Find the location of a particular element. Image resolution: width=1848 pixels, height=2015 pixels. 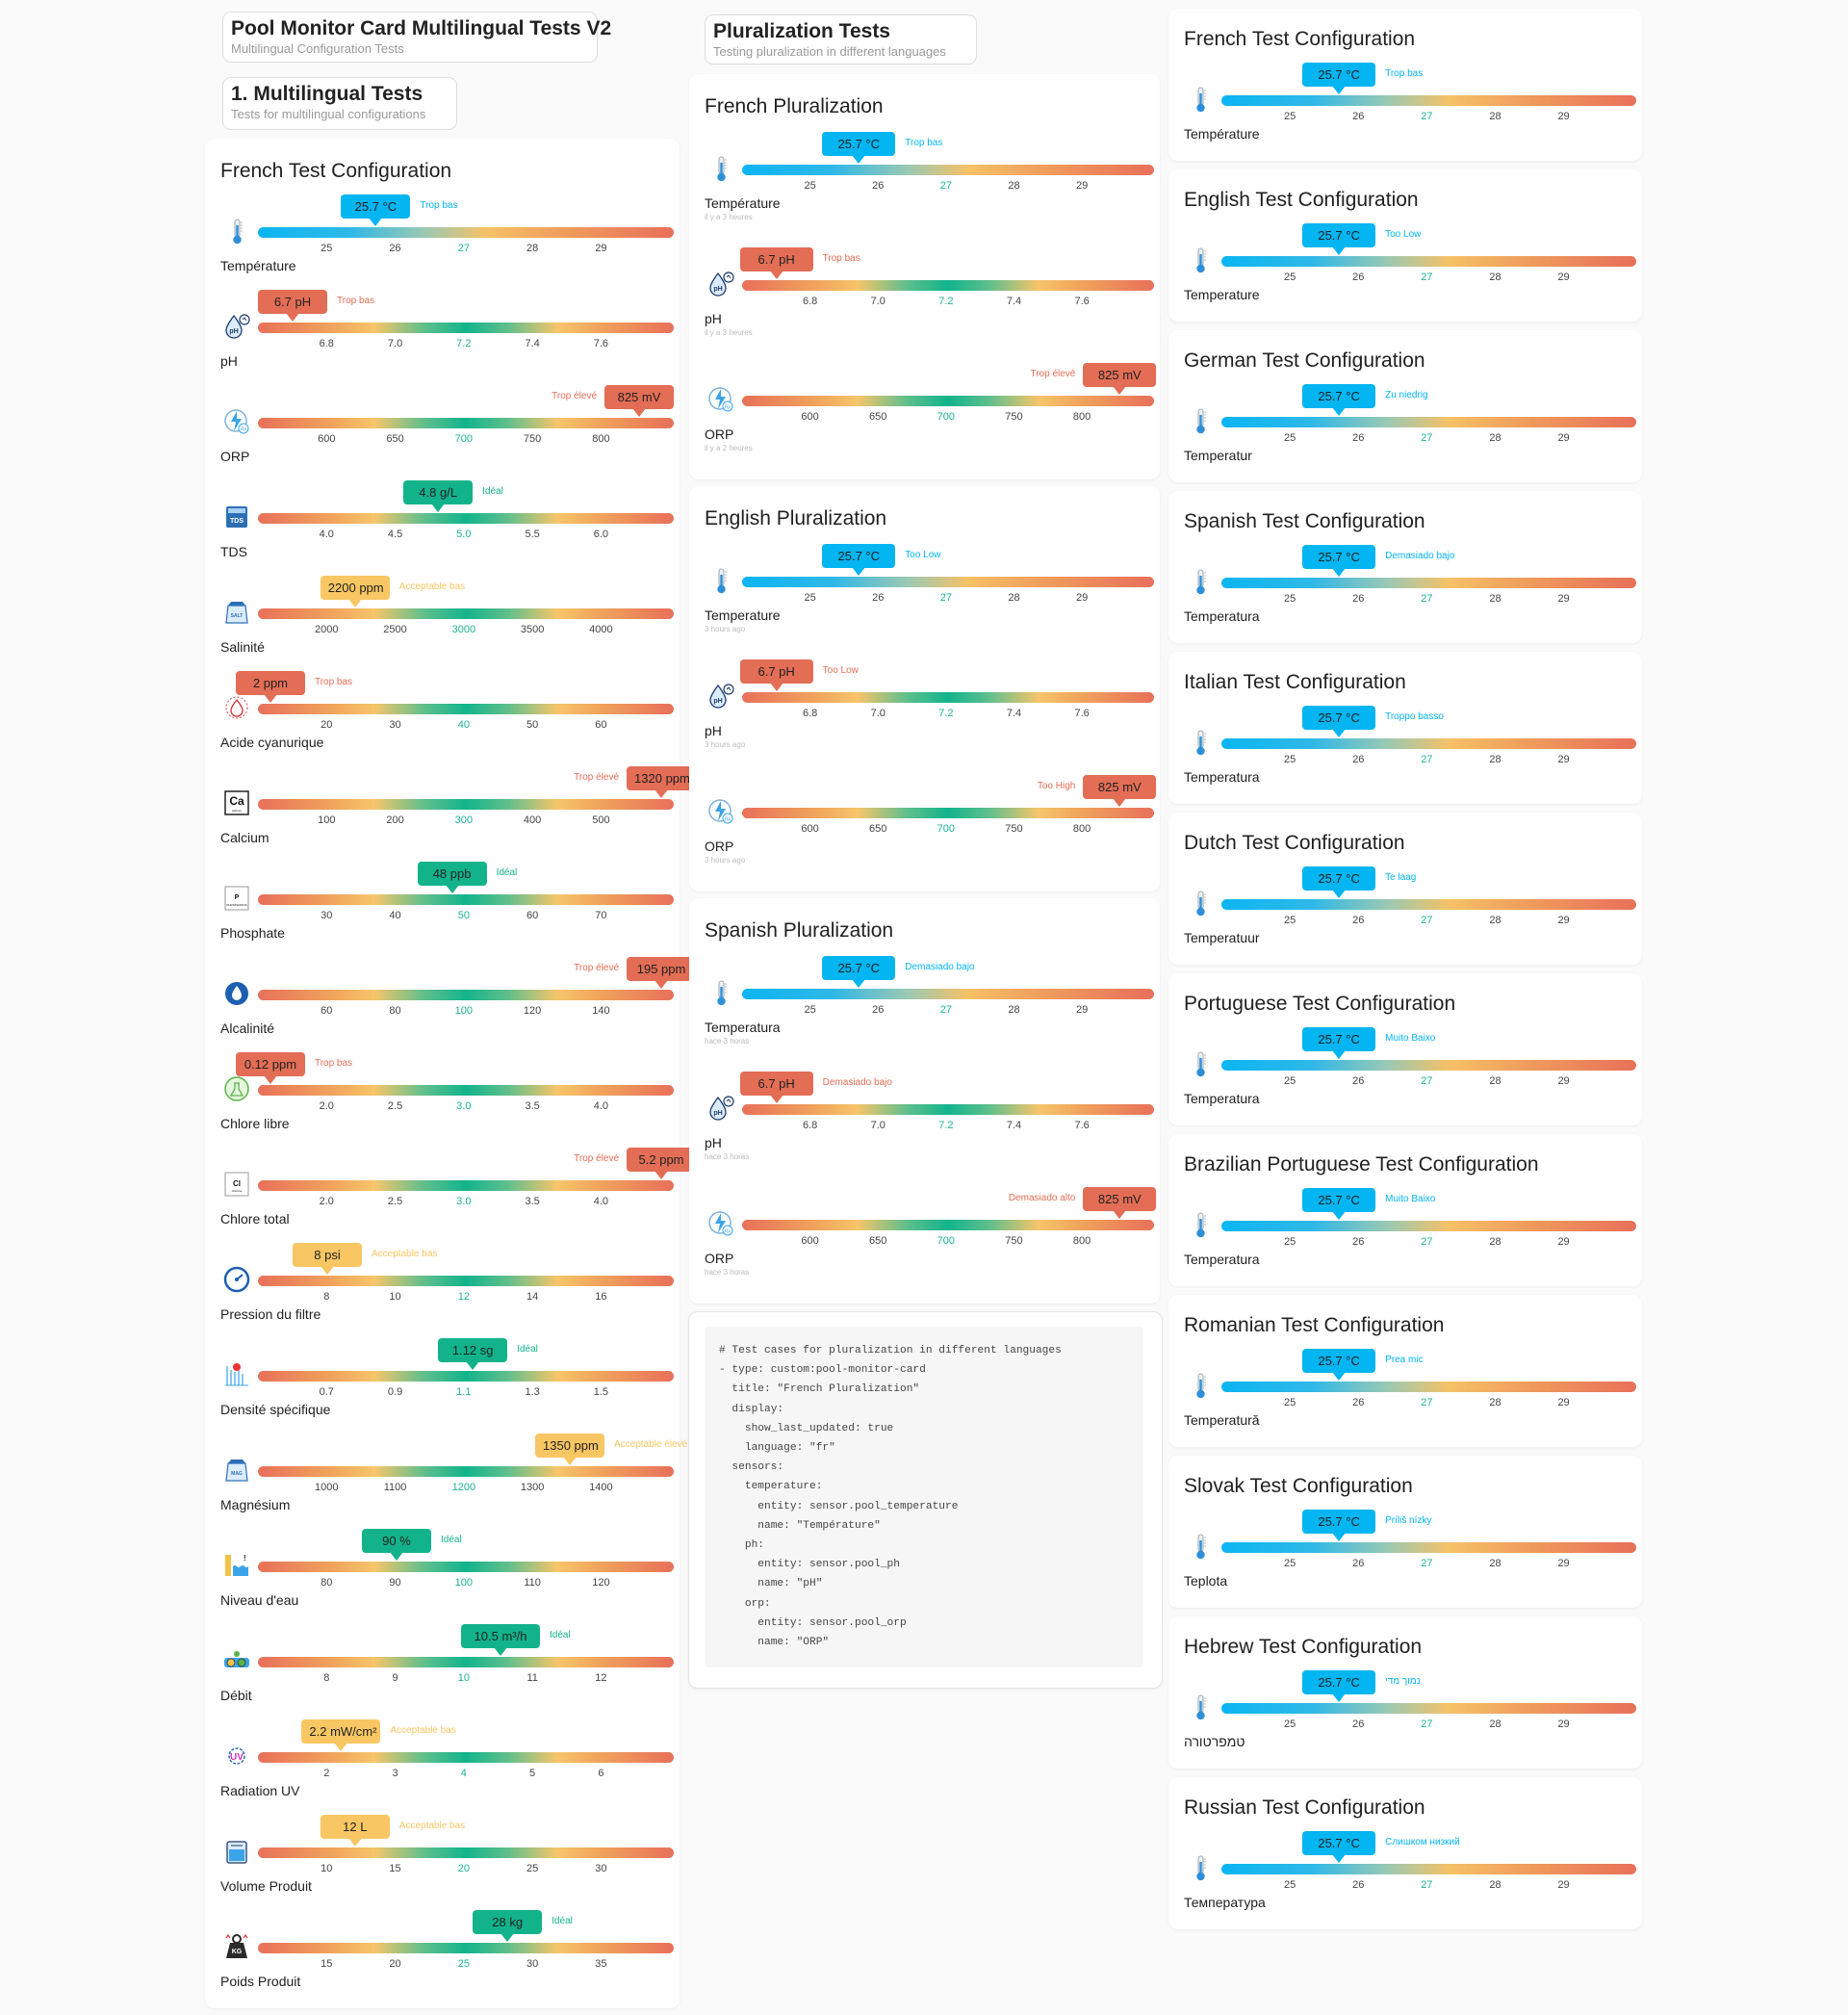

sensor-name: Magnésium is located at coordinates (255, 1505).